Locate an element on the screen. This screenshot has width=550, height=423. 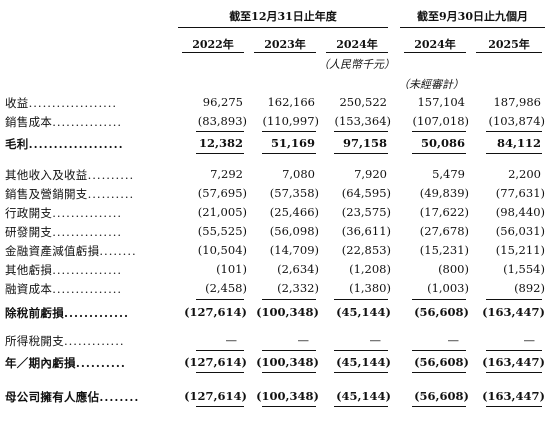
cell-2024: (36,611) is located at coordinates (366, 231).